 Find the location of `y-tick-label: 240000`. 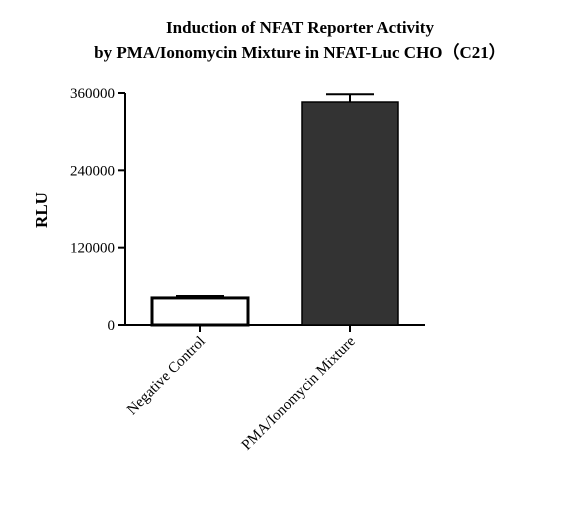

y-tick-label: 240000 is located at coordinates (92, 171).